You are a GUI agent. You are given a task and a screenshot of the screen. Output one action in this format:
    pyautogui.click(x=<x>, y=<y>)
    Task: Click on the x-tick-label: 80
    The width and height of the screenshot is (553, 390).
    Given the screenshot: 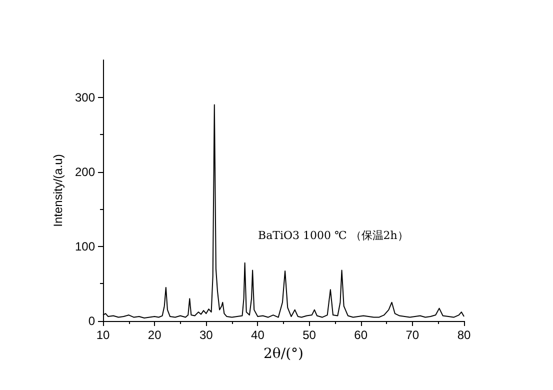 What is the action you would take?
    pyautogui.click(x=464, y=335)
    